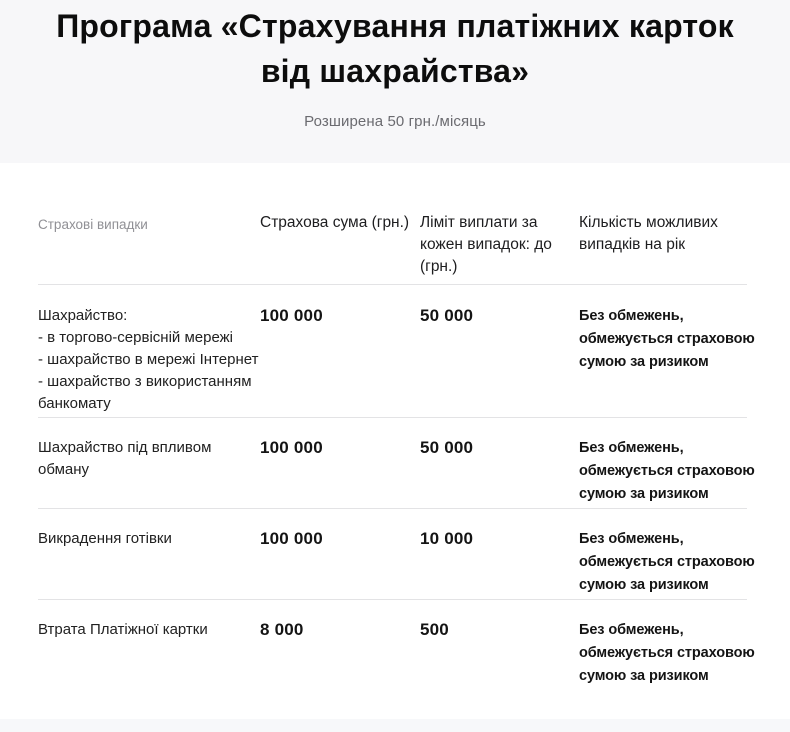 The image size is (790, 732). I want to click on cell-payout-limit: 10 000, so click(447, 538).